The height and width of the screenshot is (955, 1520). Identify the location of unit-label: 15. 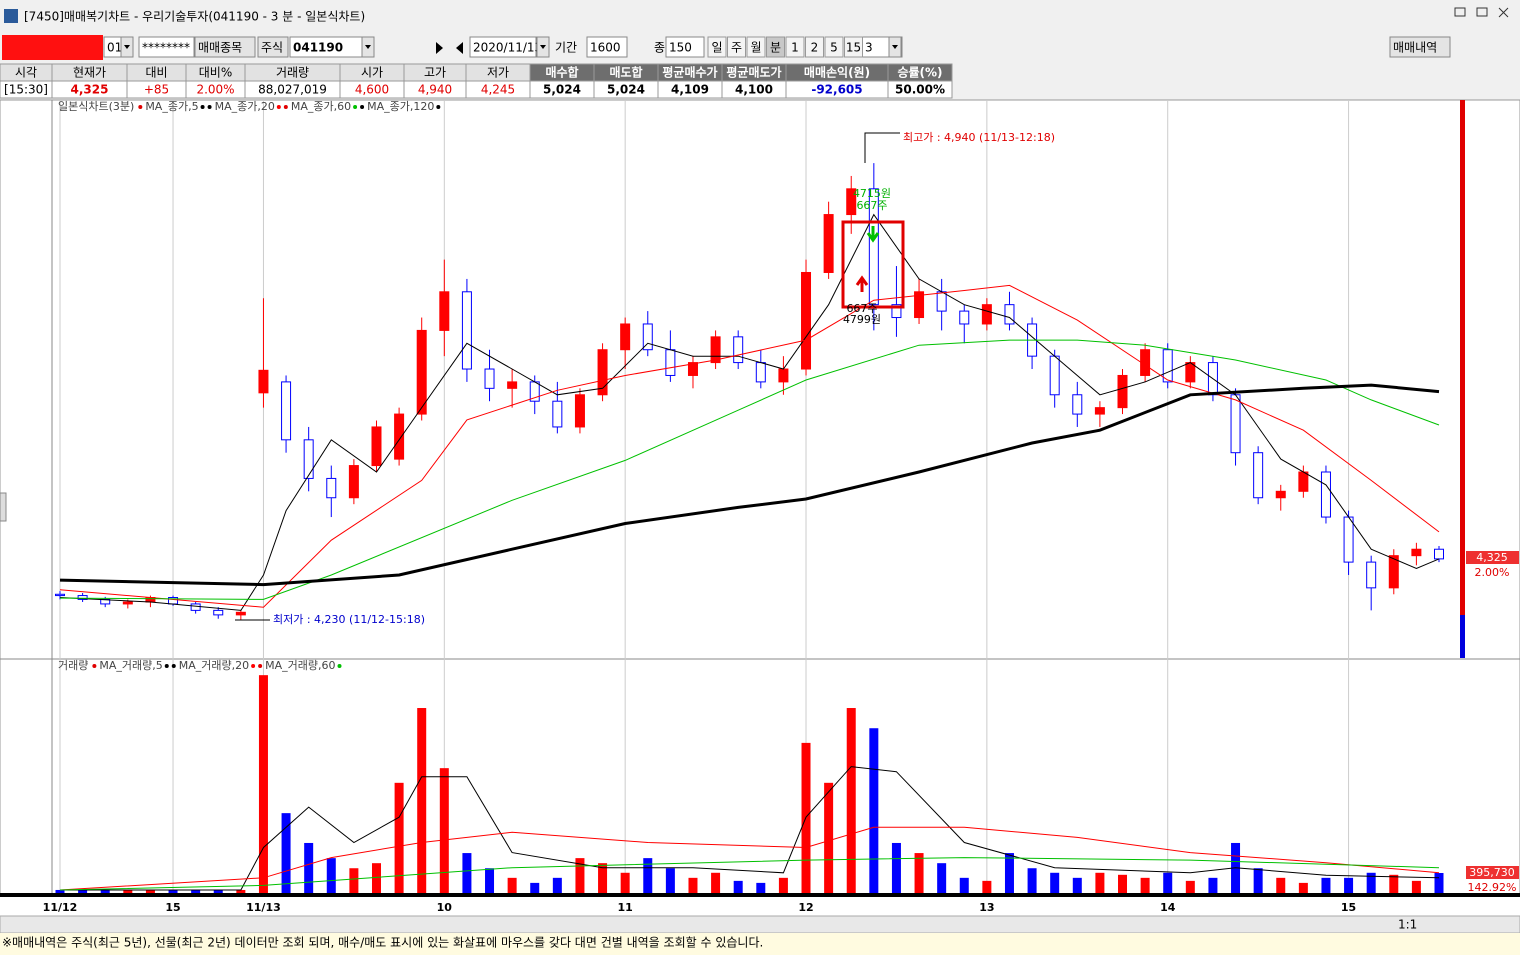
(853, 48).